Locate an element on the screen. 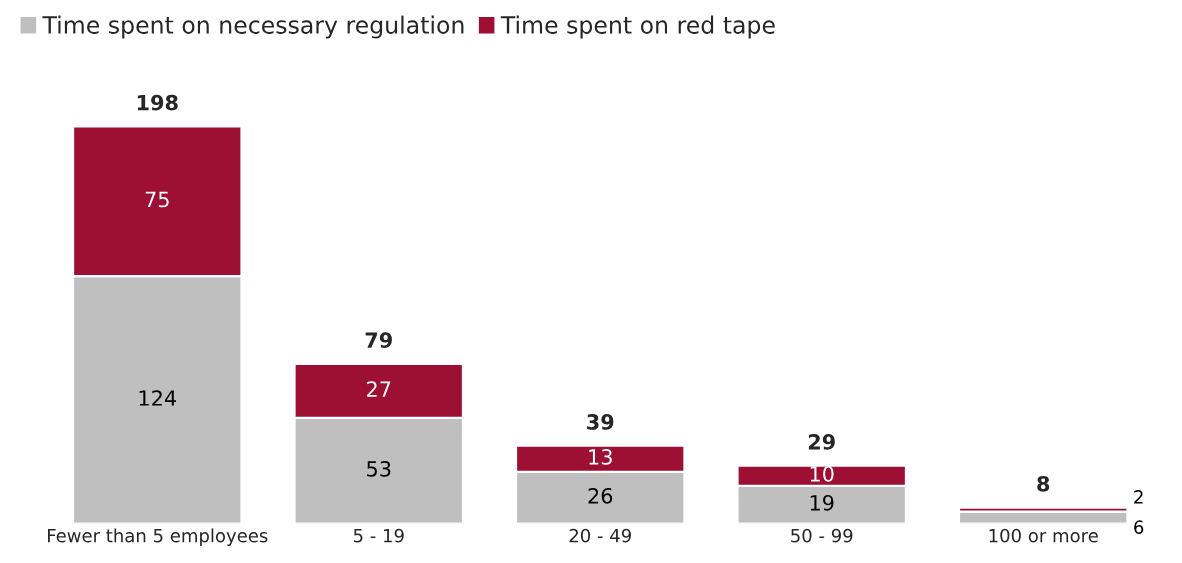 Image resolution: width=1182 pixels, height=563 pixels. total-label: 29 is located at coordinates (821, 442).